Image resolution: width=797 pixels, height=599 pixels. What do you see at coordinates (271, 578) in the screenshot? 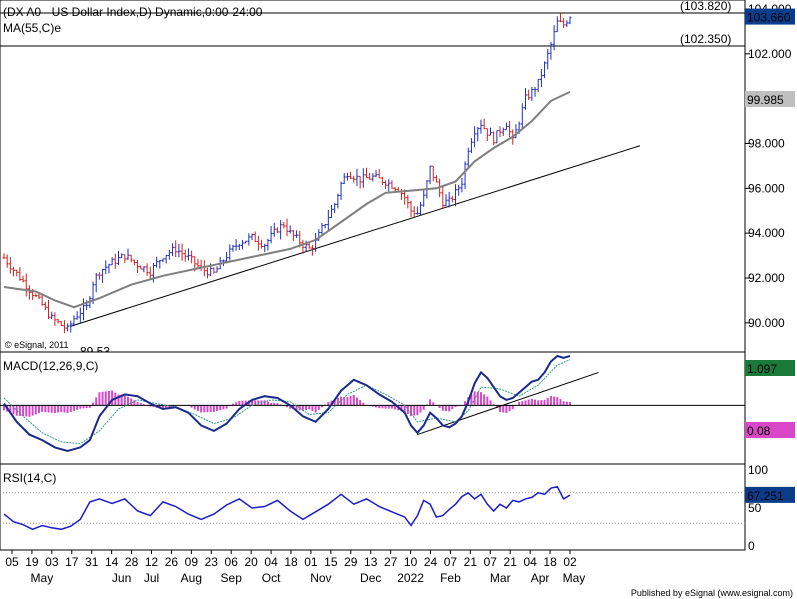
I see `month-label: Oct` at bounding box center [271, 578].